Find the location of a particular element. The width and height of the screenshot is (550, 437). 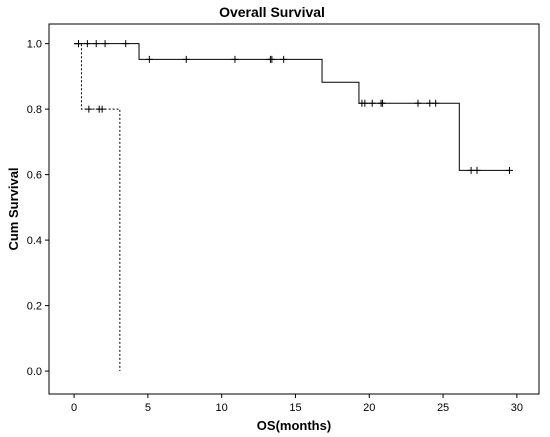

y-tick-label: 1.0 is located at coordinates (34, 45).